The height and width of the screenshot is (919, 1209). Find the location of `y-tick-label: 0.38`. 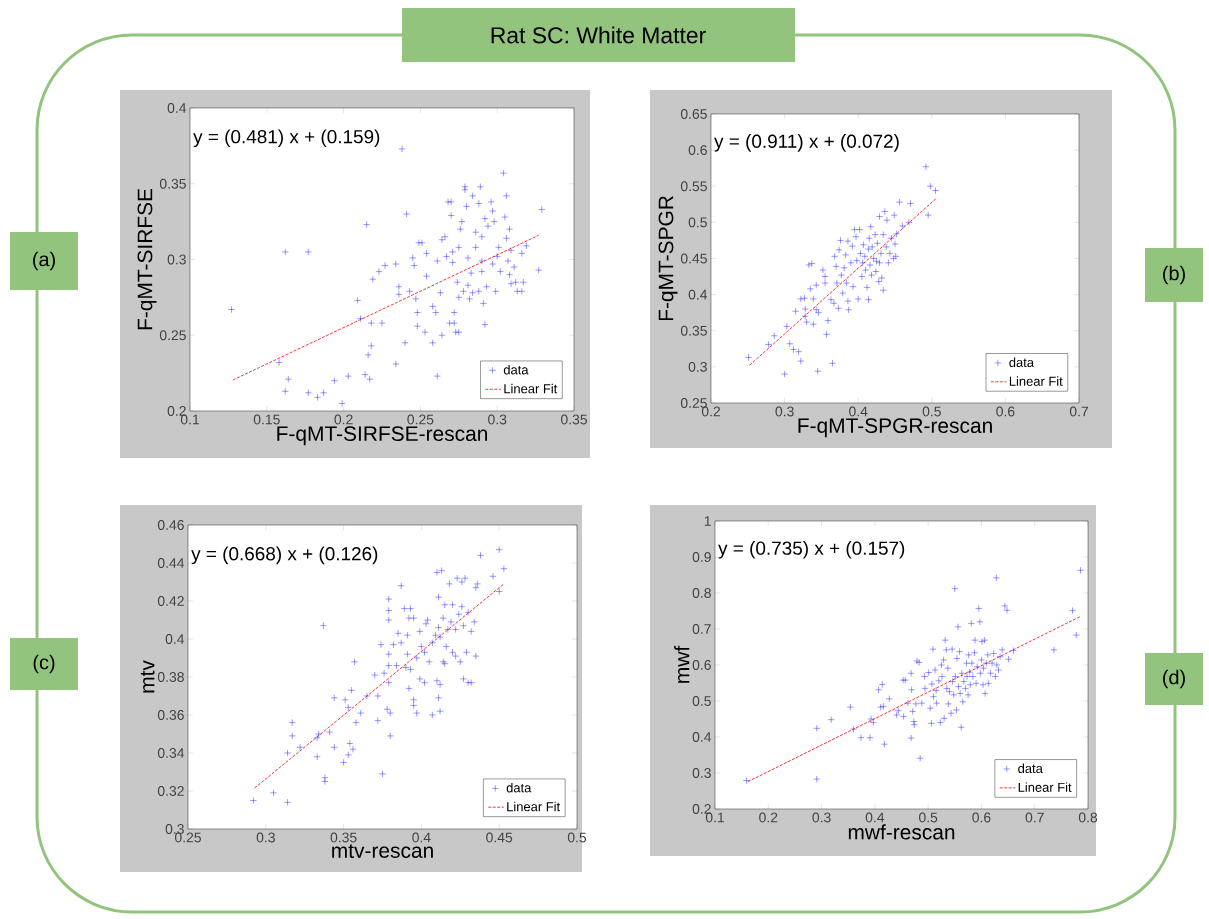

y-tick-label: 0.38 is located at coordinates (170, 677).